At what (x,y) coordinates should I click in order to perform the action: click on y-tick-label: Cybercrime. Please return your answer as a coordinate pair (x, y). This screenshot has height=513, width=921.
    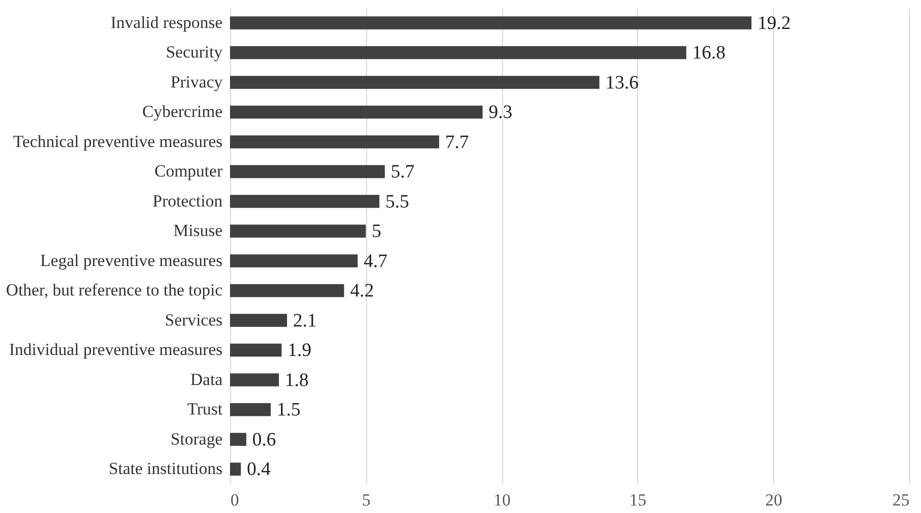
    Looking at the image, I should click on (182, 112).